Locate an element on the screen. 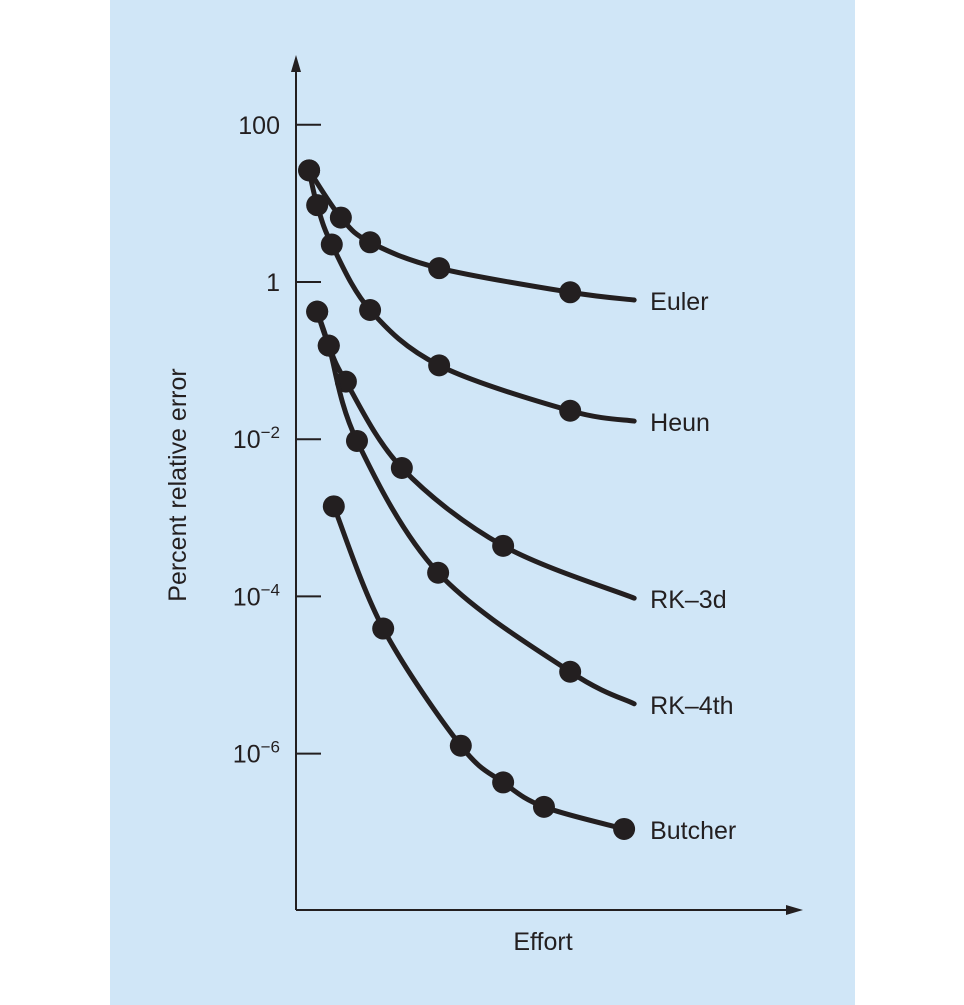 The width and height of the screenshot is (964, 1005). series-line-rk-4th is located at coordinates (475, 508).